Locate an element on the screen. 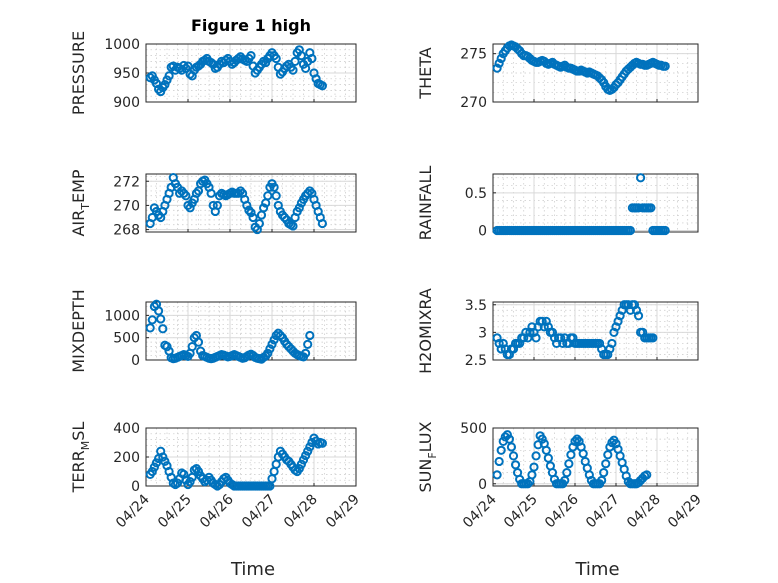 The width and height of the screenshot is (778, 583). y-axis-label: AIRTEMP is located at coordinates (80, 202).